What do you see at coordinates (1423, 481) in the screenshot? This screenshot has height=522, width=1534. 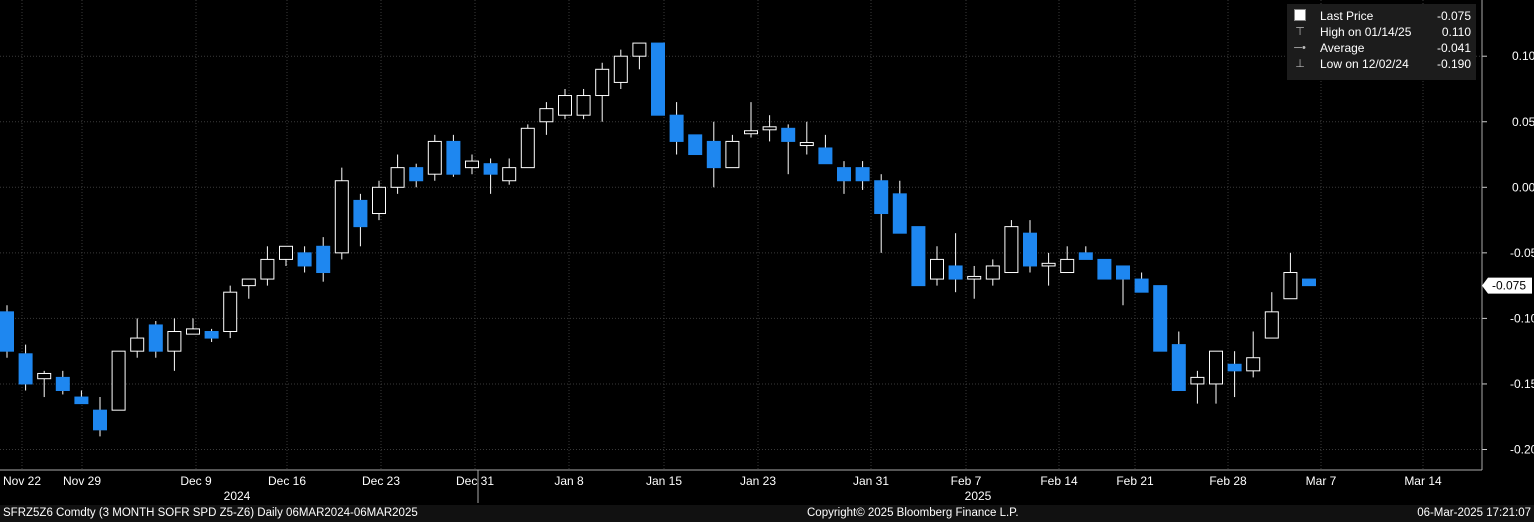 I see `x-tick-label: Mar 14` at bounding box center [1423, 481].